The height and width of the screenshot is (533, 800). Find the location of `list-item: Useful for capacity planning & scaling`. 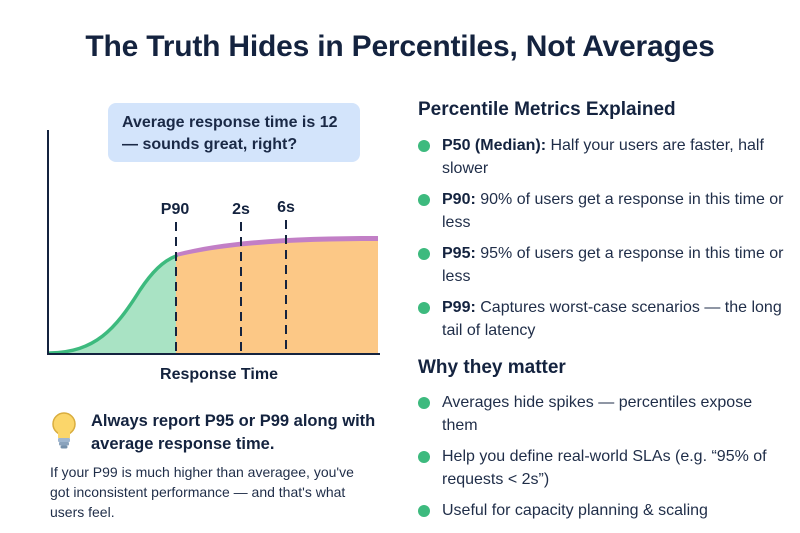

list-item: Useful for capacity planning & scaling is located at coordinates (603, 510).